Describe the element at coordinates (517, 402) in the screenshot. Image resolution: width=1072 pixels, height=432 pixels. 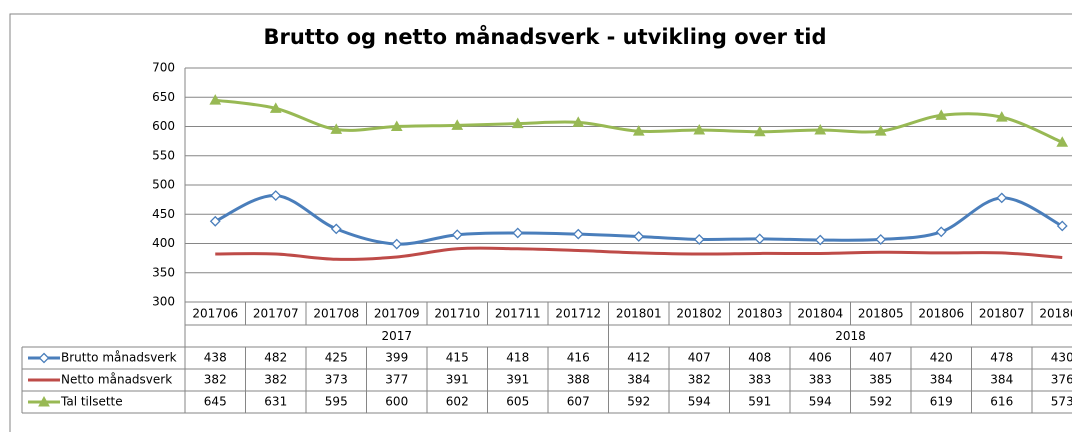
I see `table-value: 605` at that location.